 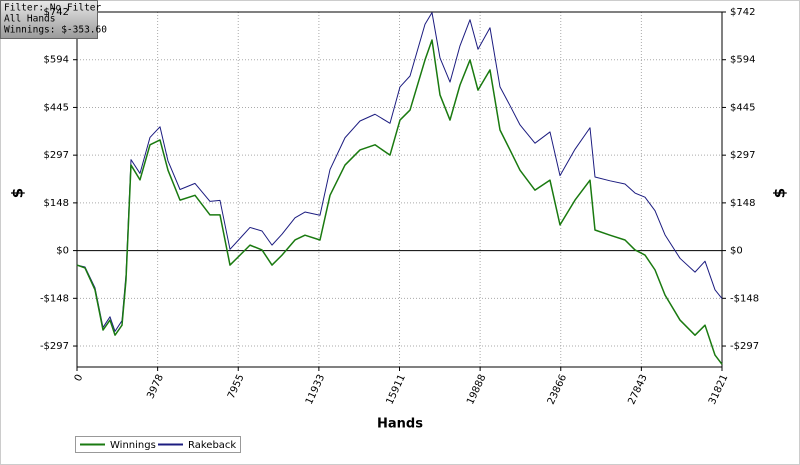 What do you see at coordinates (18, 193) in the screenshot?
I see `y-axis-title: $` at bounding box center [18, 193].